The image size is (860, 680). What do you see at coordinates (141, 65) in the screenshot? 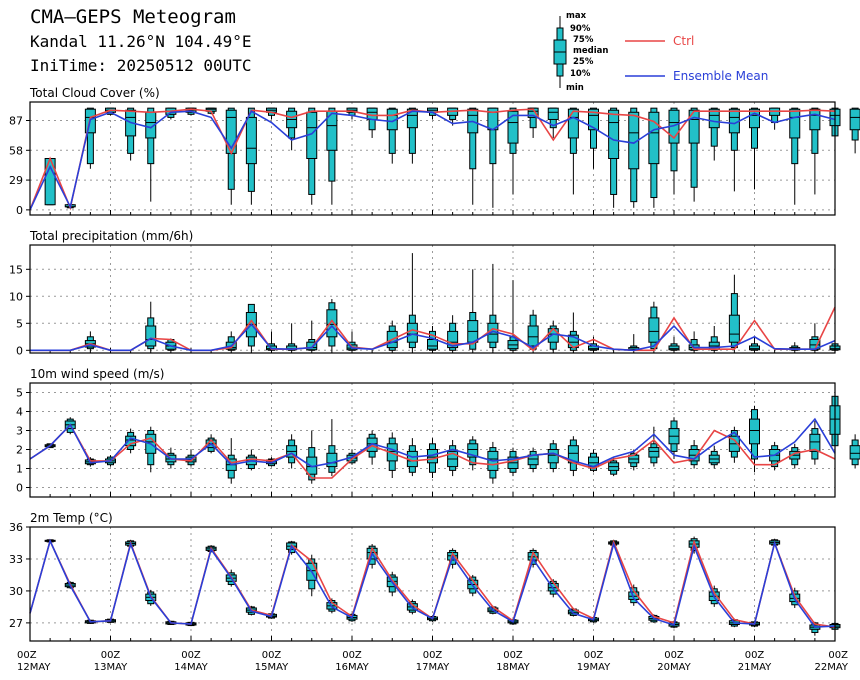
I see `init-time-label: IniTime: 20250512 00UTC` at bounding box center [141, 65].